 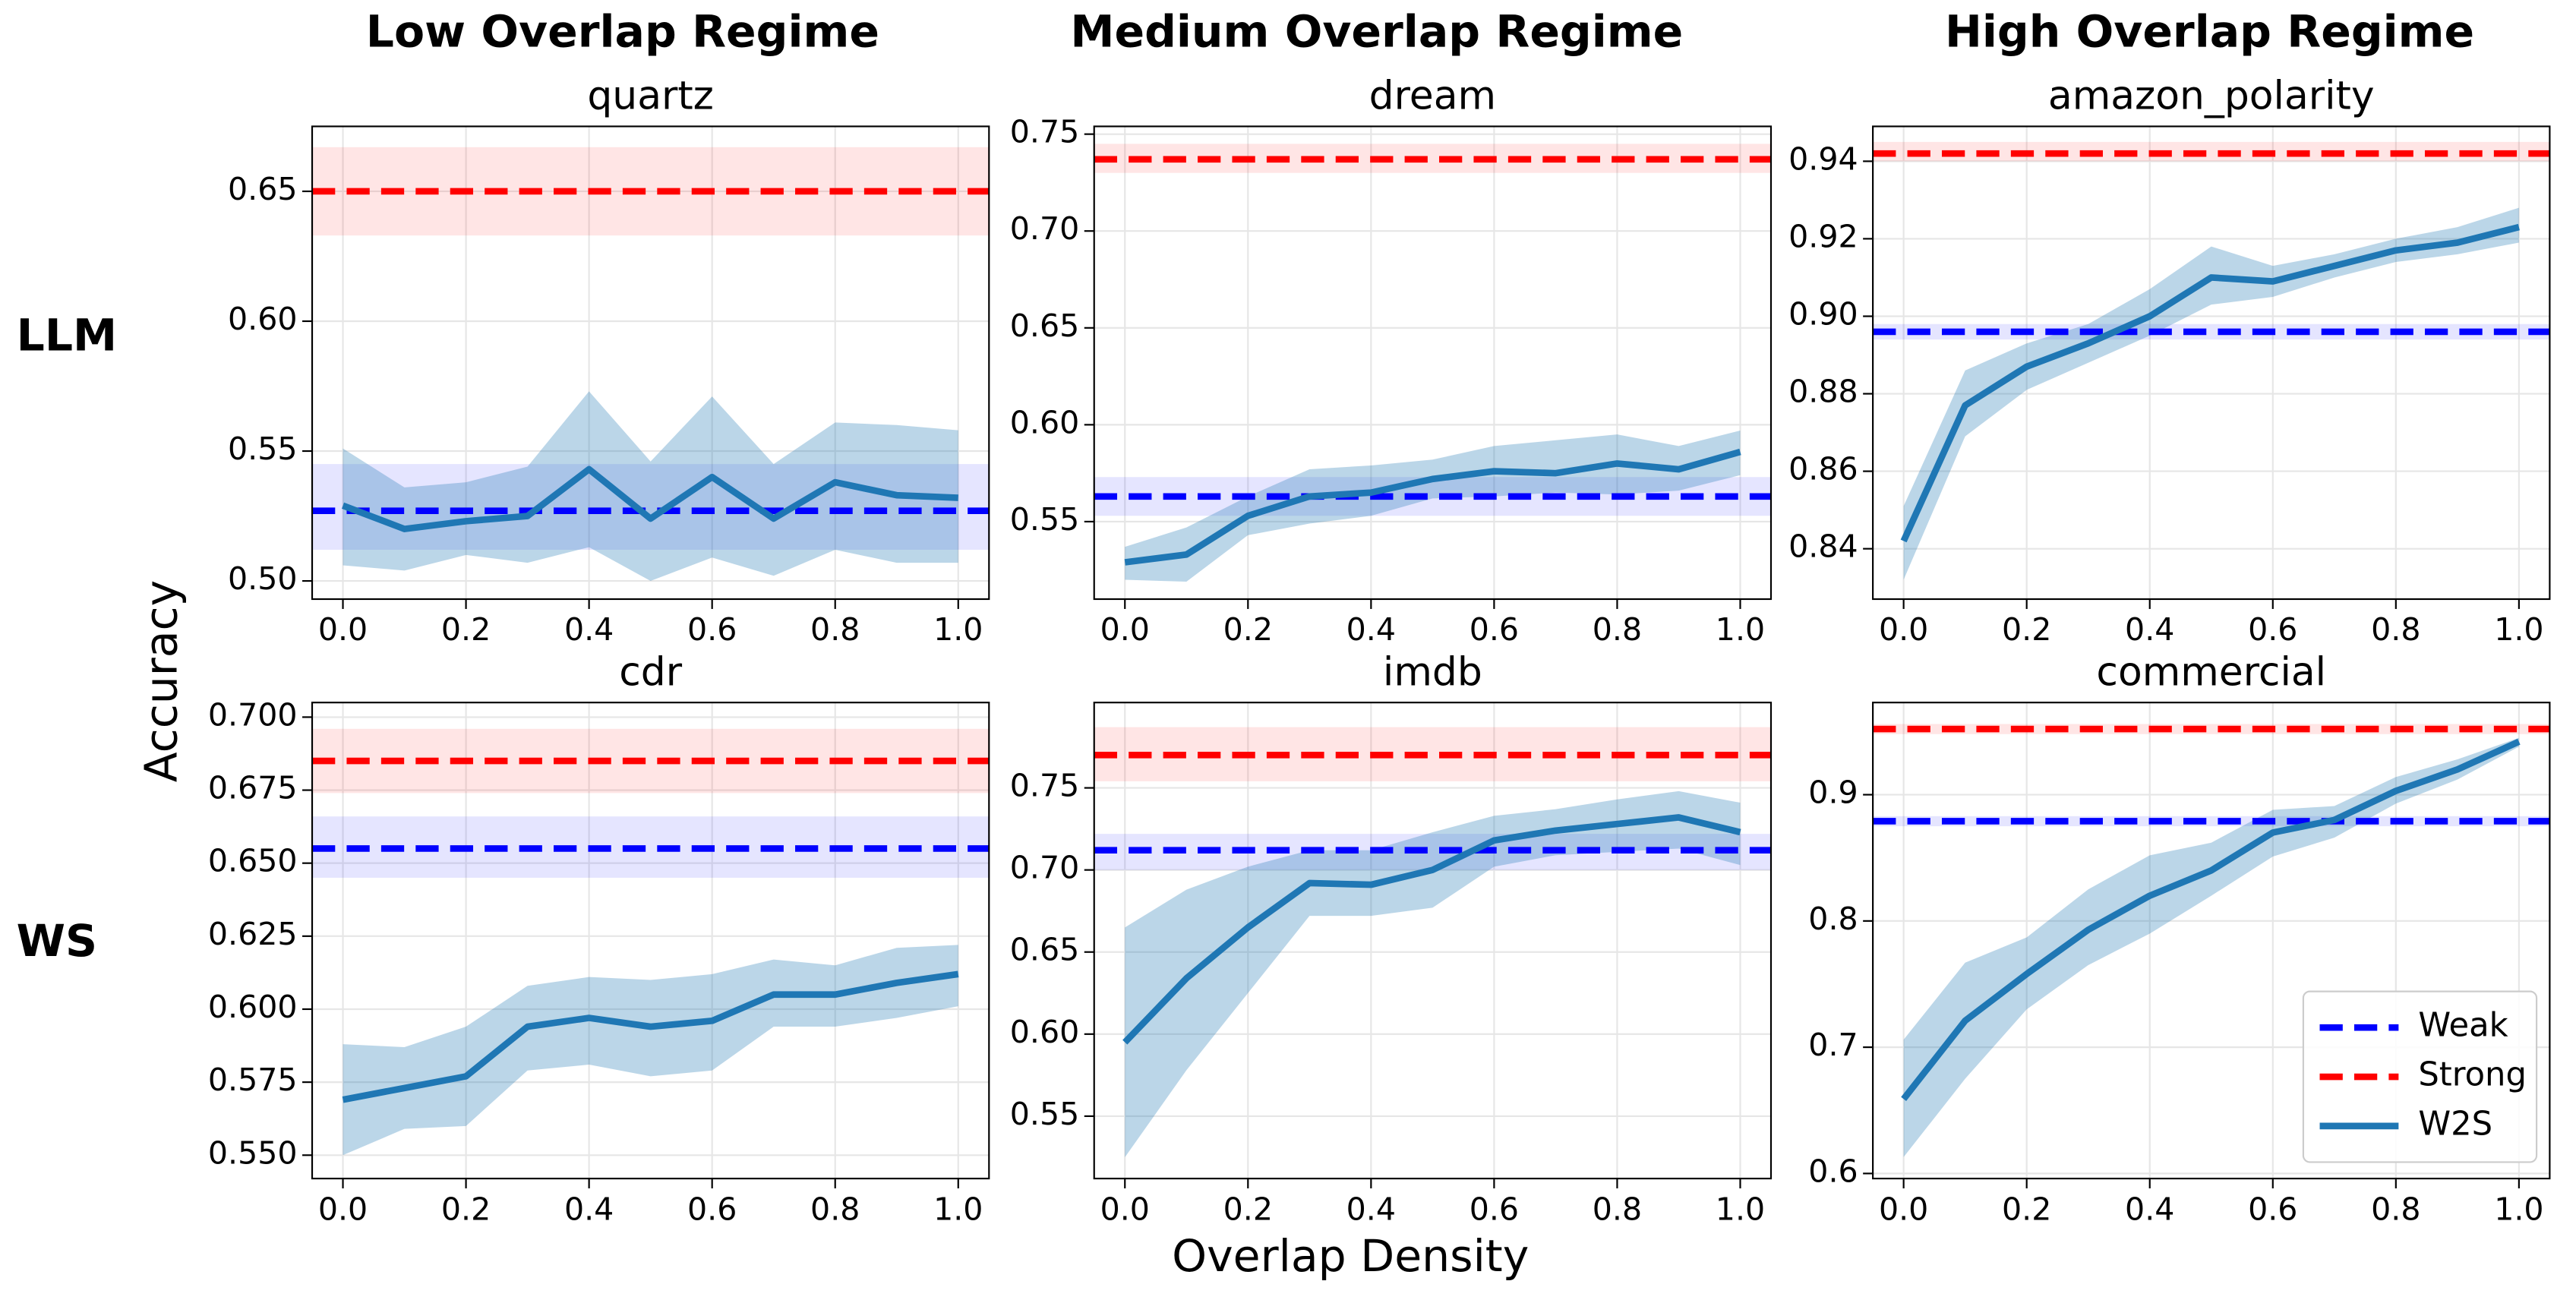 I want to click on row-title: LLM, so click(x=67, y=335).